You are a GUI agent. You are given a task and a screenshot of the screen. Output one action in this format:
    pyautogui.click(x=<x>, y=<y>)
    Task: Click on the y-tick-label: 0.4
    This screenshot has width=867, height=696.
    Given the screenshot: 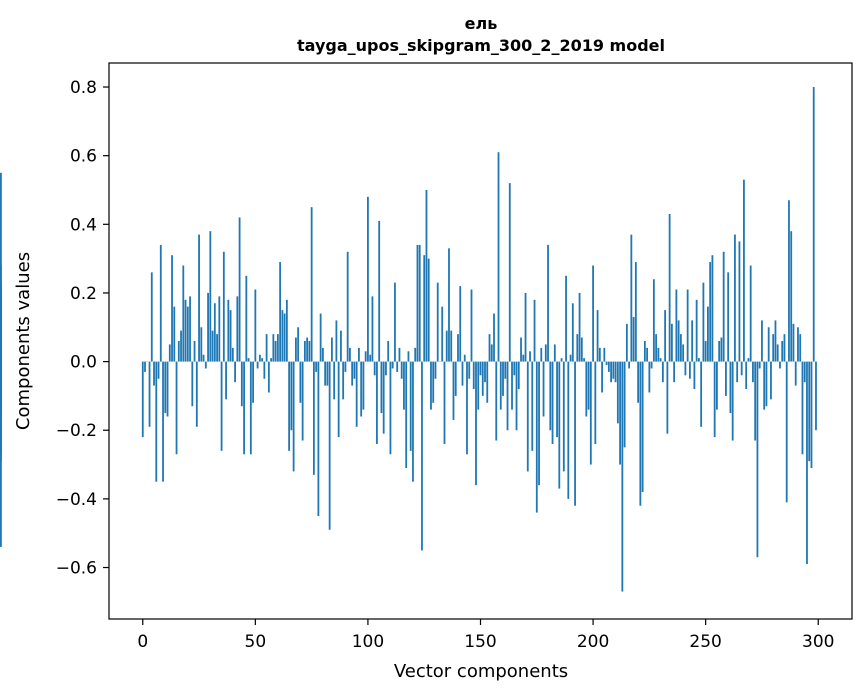 What is the action you would take?
    pyautogui.click(x=83, y=225)
    